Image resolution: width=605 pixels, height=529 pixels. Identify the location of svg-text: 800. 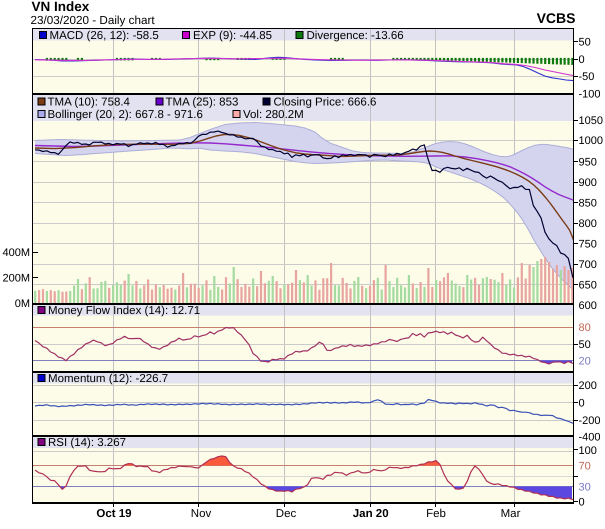
(588, 224).